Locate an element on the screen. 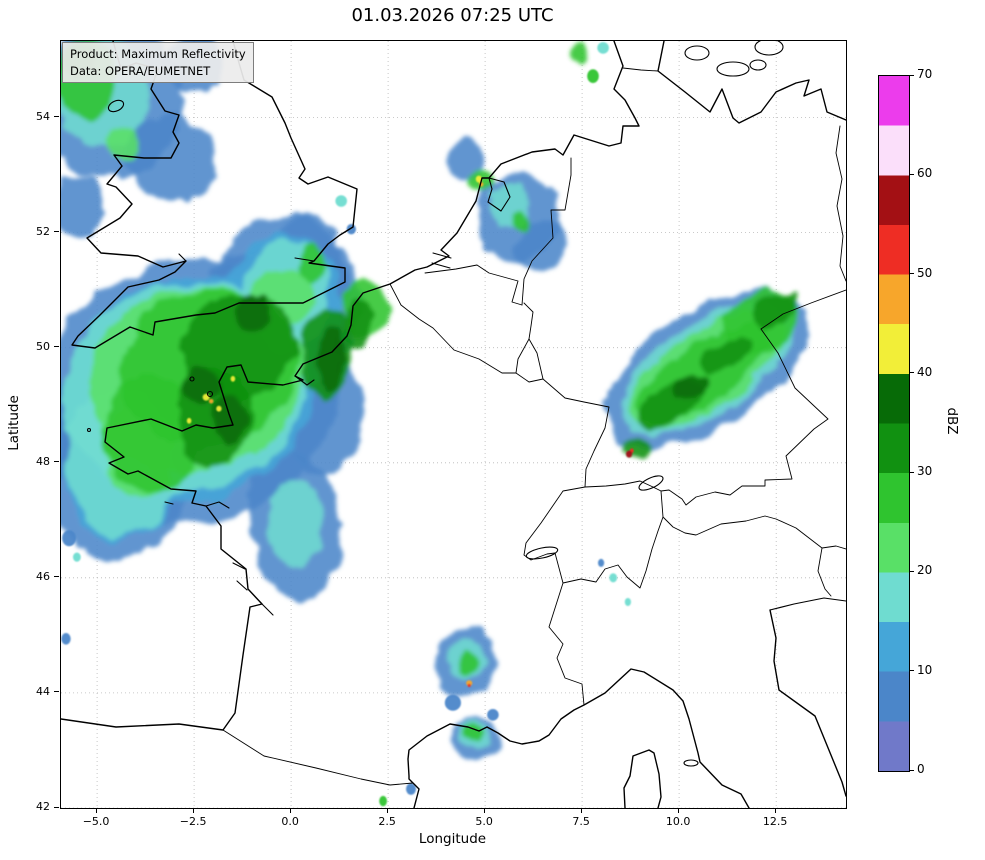 This screenshot has height=860, width=985. border-belgium-germany is located at coordinates (528, 321).